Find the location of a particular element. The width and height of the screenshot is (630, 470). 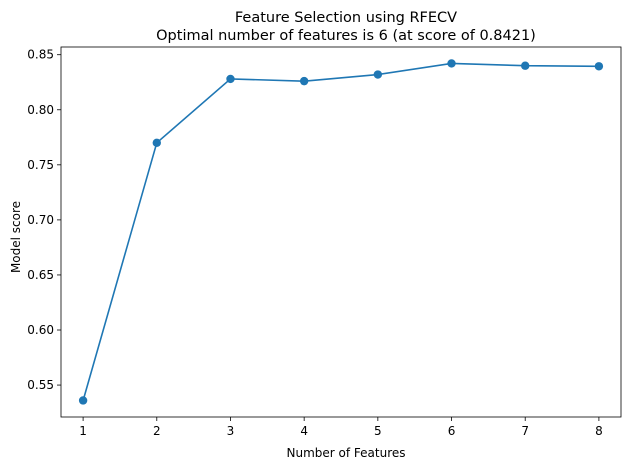

x-tick-label: 6 is located at coordinates (452, 431).